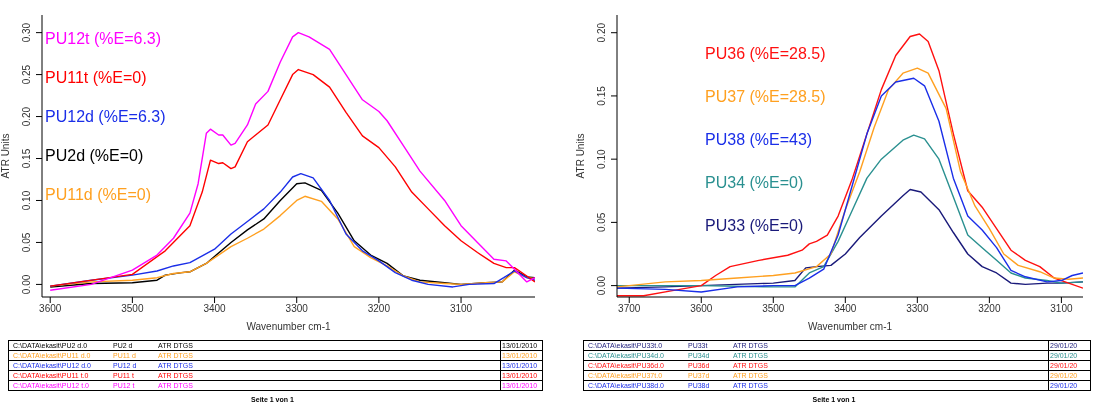  Describe the element at coordinates (754, 226) in the screenshot. I see `text: PU33 (%E=0)` at that location.